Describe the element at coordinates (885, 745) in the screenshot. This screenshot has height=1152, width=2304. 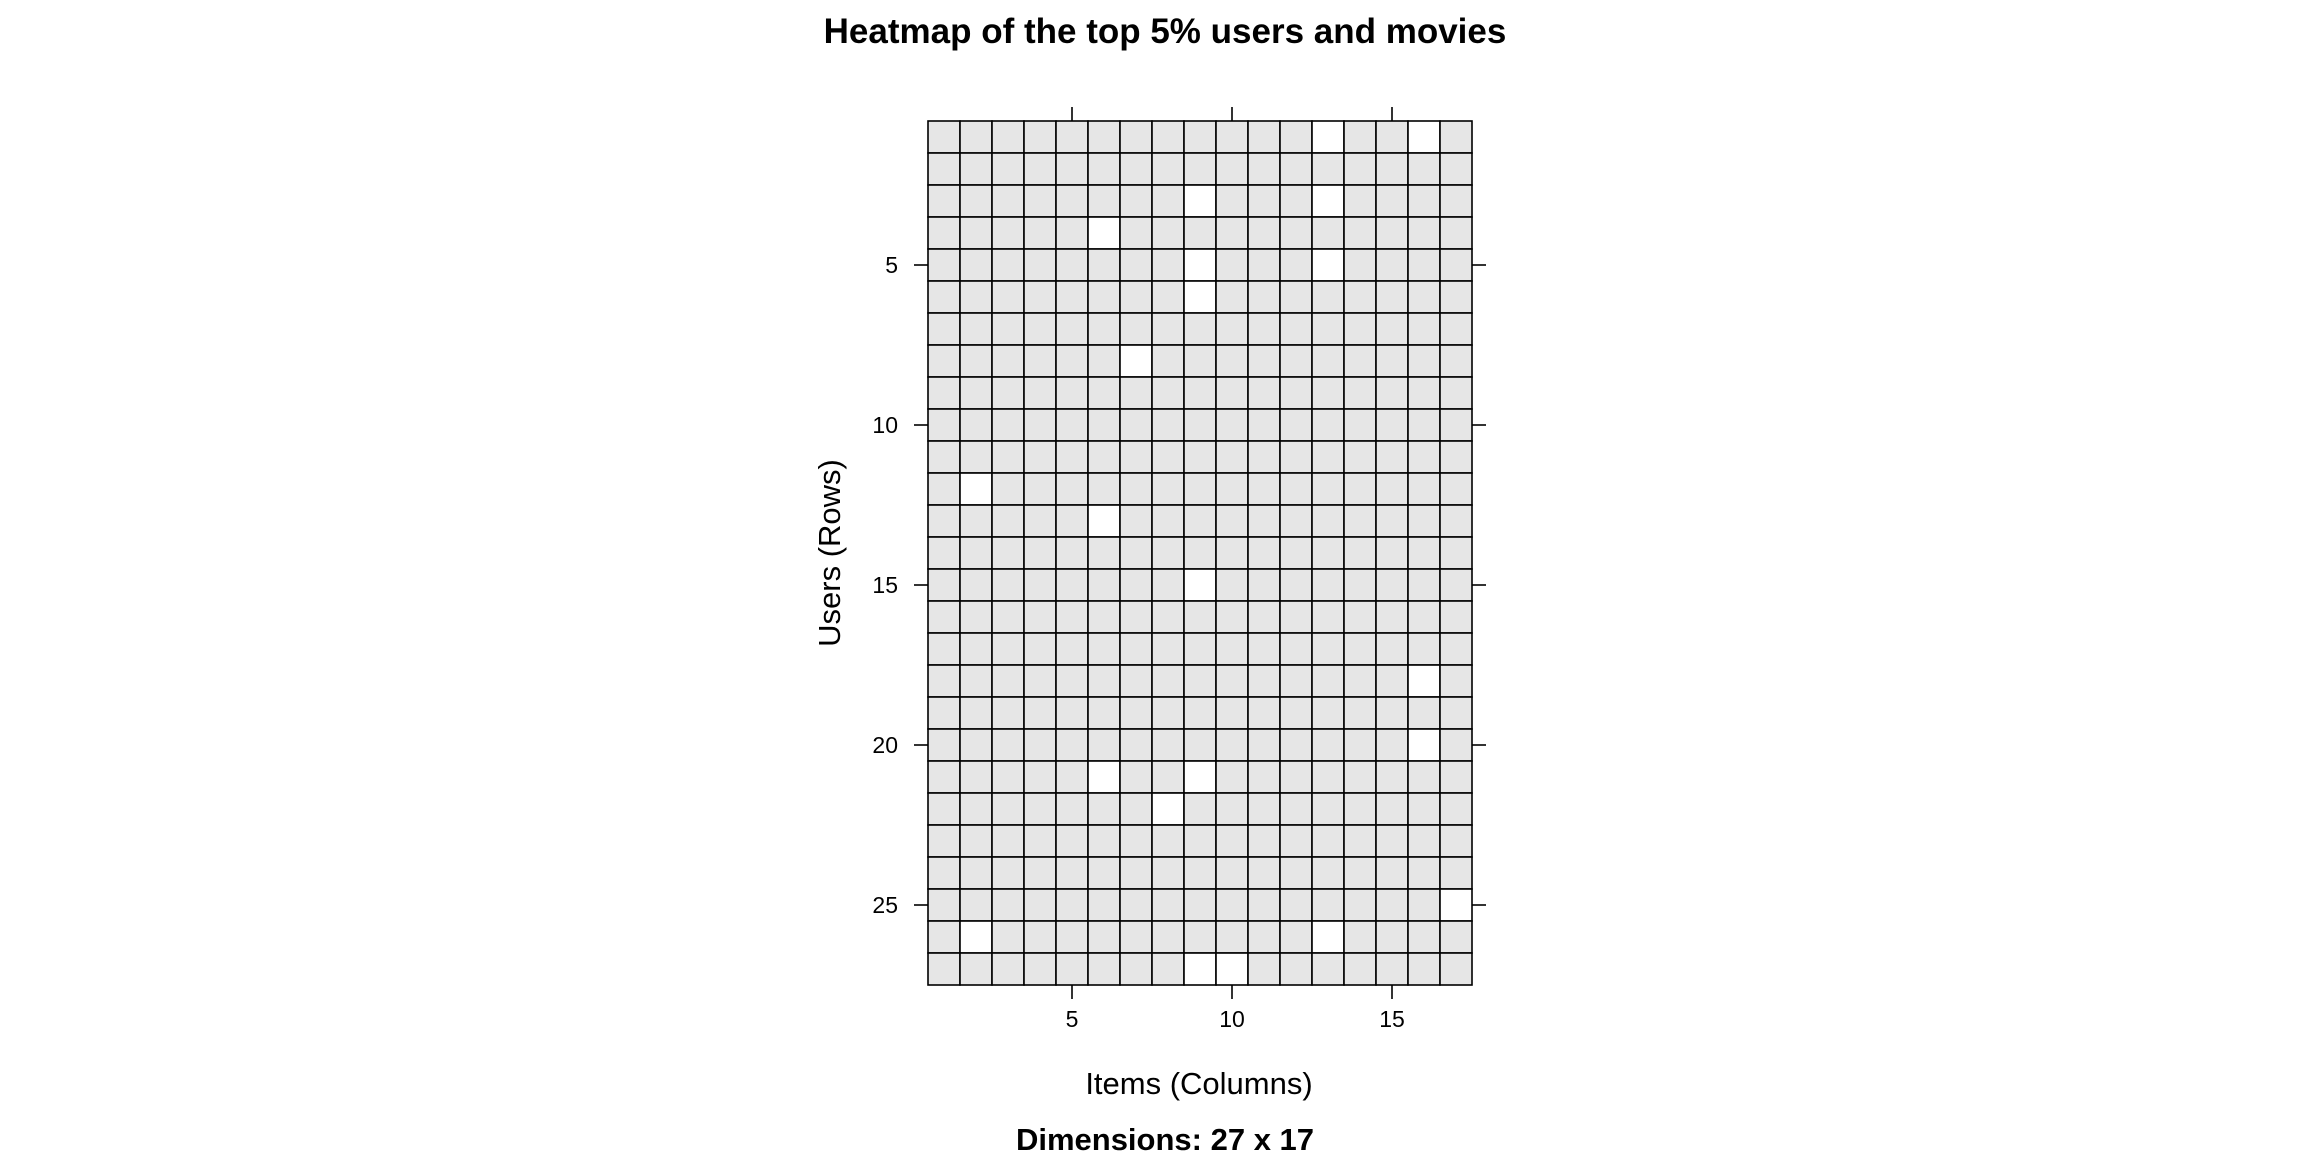
I see `y-tick-label: 20` at that location.